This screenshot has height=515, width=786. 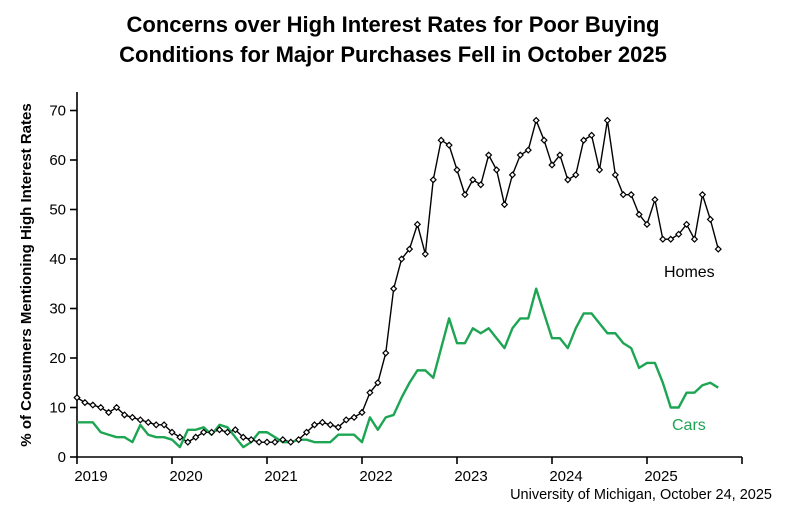 I want to click on y-tick-label: 30, so click(x=57, y=309).